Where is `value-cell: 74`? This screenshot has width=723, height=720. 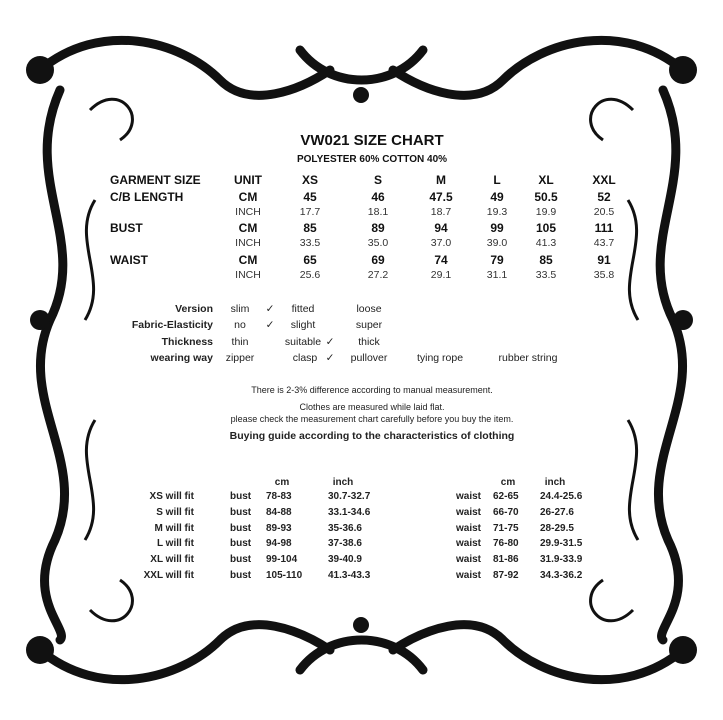 value-cell: 74 is located at coordinates (441, 260).